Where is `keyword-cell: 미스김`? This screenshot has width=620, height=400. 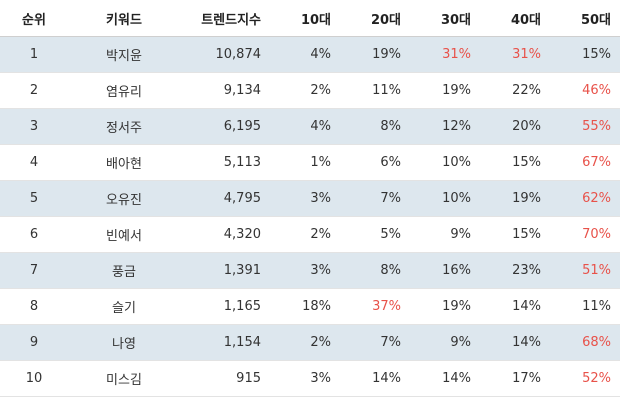
keyword-cell: 미스김 is located at coordinates (124, 378).